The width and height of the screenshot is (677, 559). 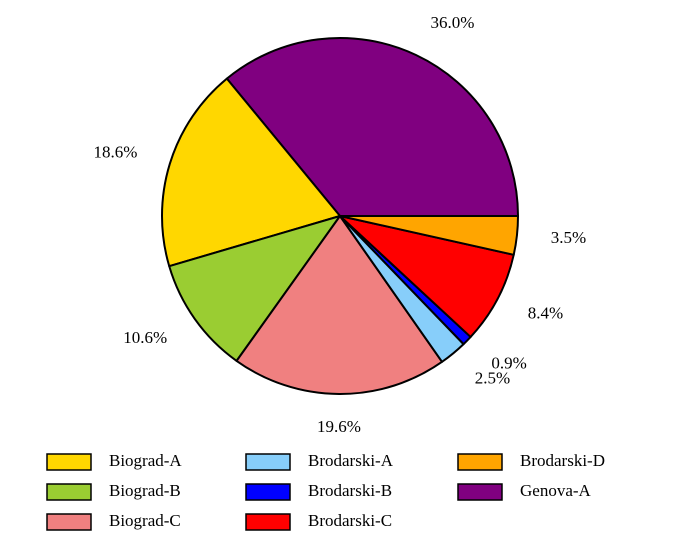 What do you see at coordinates (145, 460) in the screenshot?
I see `legend-label-biograd-a: Biograd-A` at bounding box center [145, 460].